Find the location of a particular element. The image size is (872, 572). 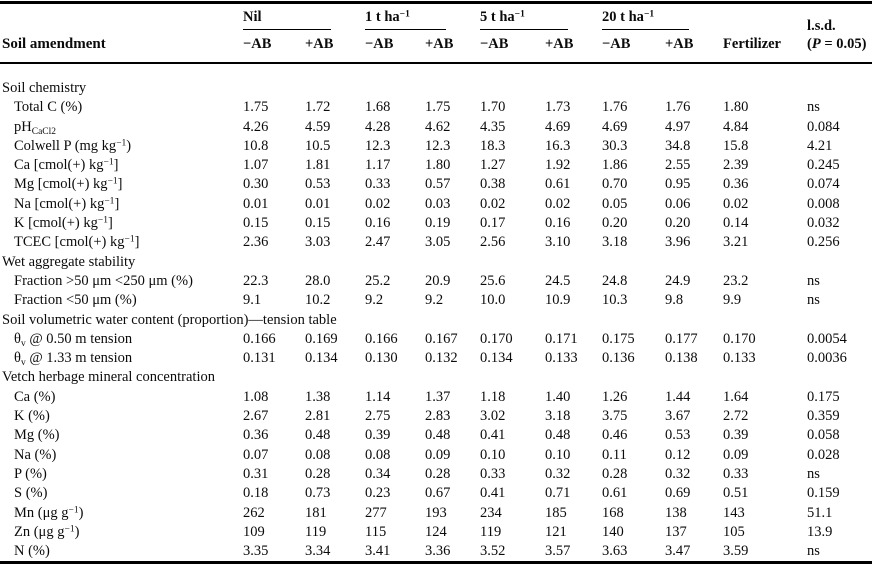

cell-value: 0.19 is located at coordinates (438, 223).